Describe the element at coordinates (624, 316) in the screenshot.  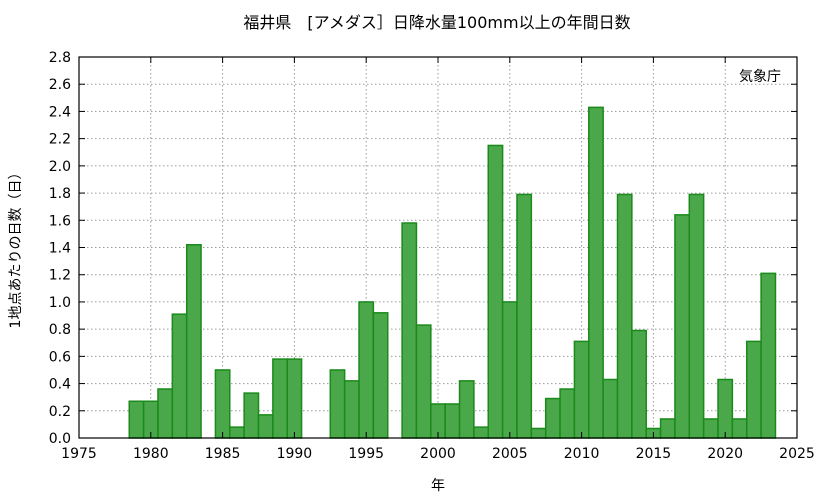
I see `bar-2013` at that location.